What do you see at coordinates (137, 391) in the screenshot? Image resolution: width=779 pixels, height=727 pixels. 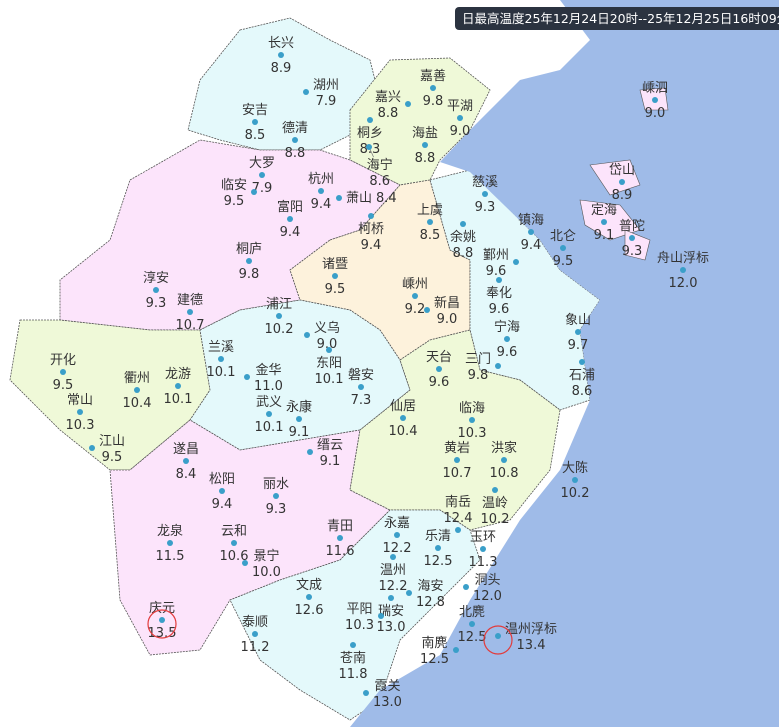 I see `station-衢州: 衢州 10.4` at bounding box center [137, 391].